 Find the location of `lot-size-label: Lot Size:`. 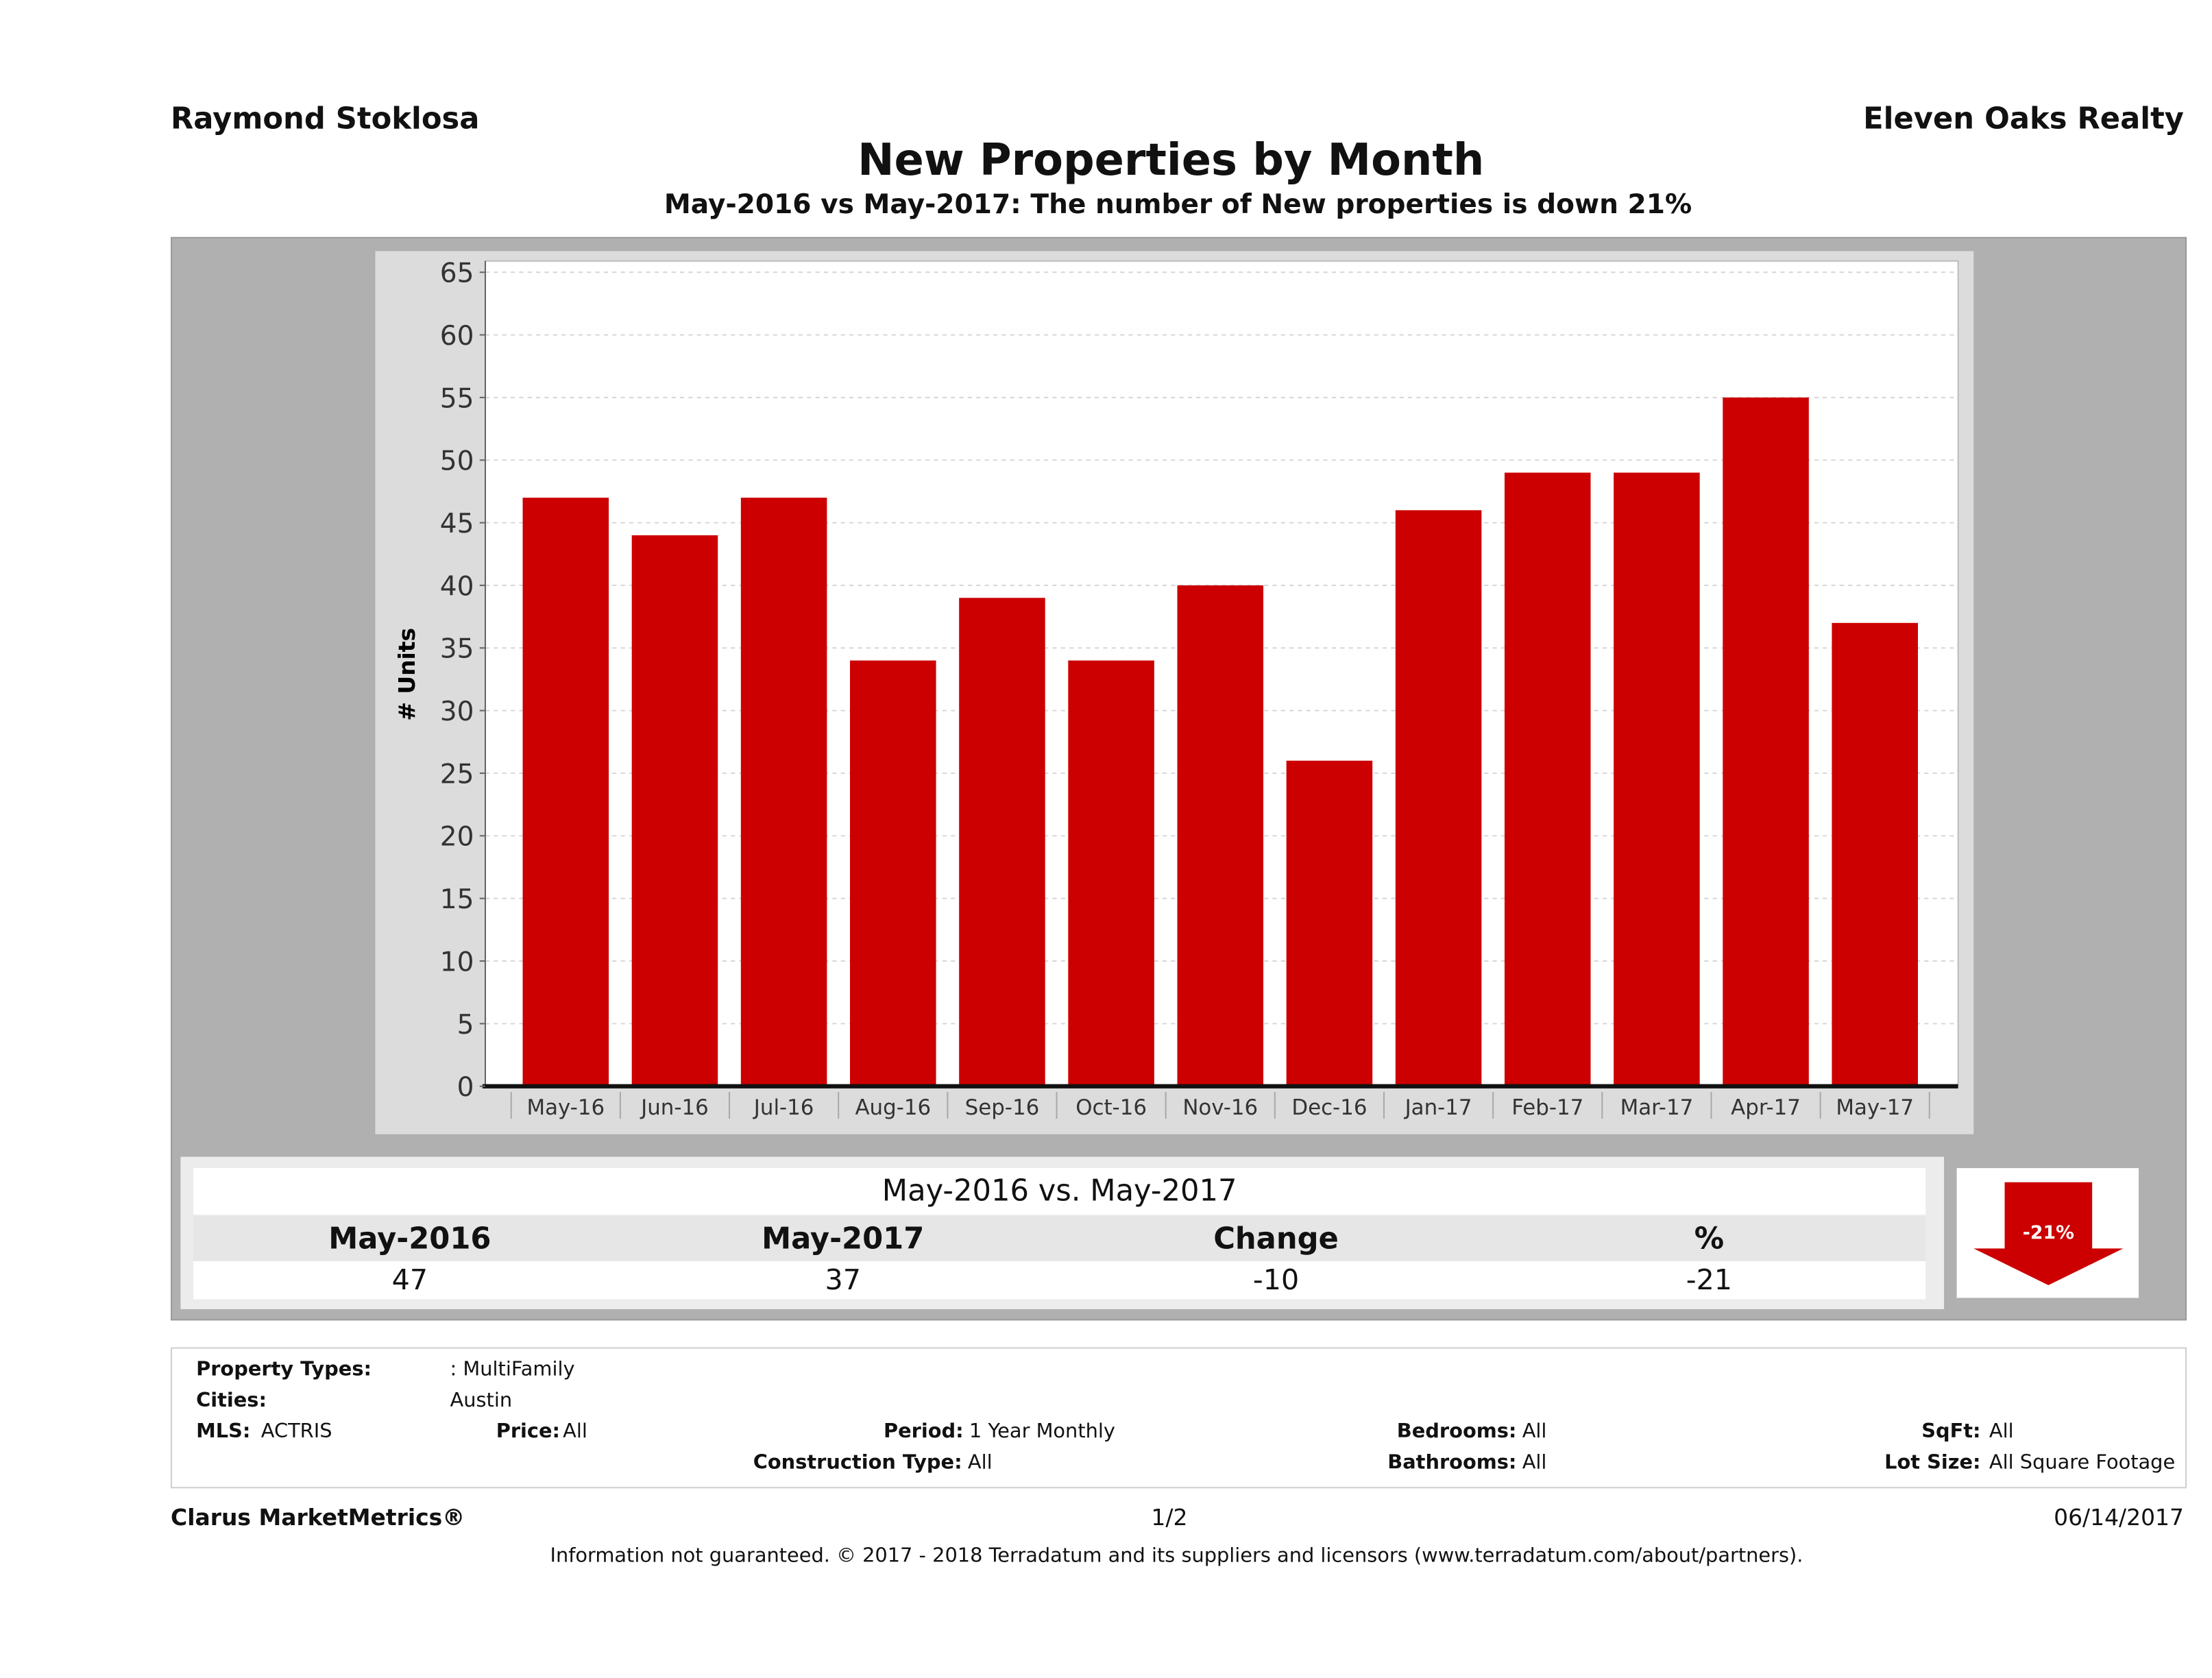

lot-size-label: Lot Size: is located at coordinates (1933, 1462).